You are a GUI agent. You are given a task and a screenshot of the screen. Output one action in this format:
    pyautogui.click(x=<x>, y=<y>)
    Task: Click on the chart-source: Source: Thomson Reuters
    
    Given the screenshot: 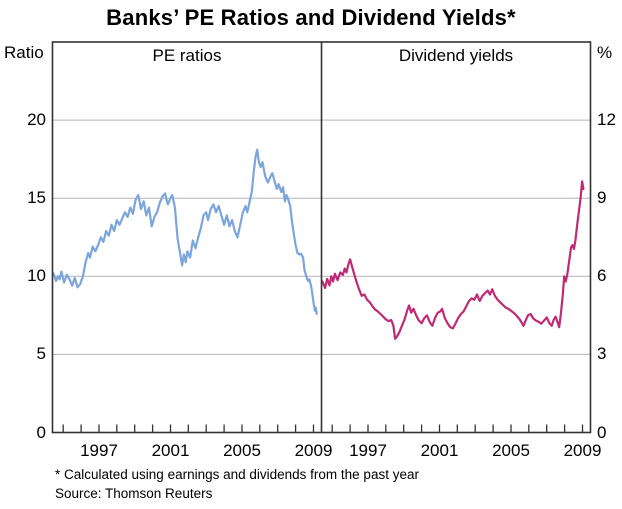 What is the action you would take?
    pyautogui.click(x=134, y=493)
    